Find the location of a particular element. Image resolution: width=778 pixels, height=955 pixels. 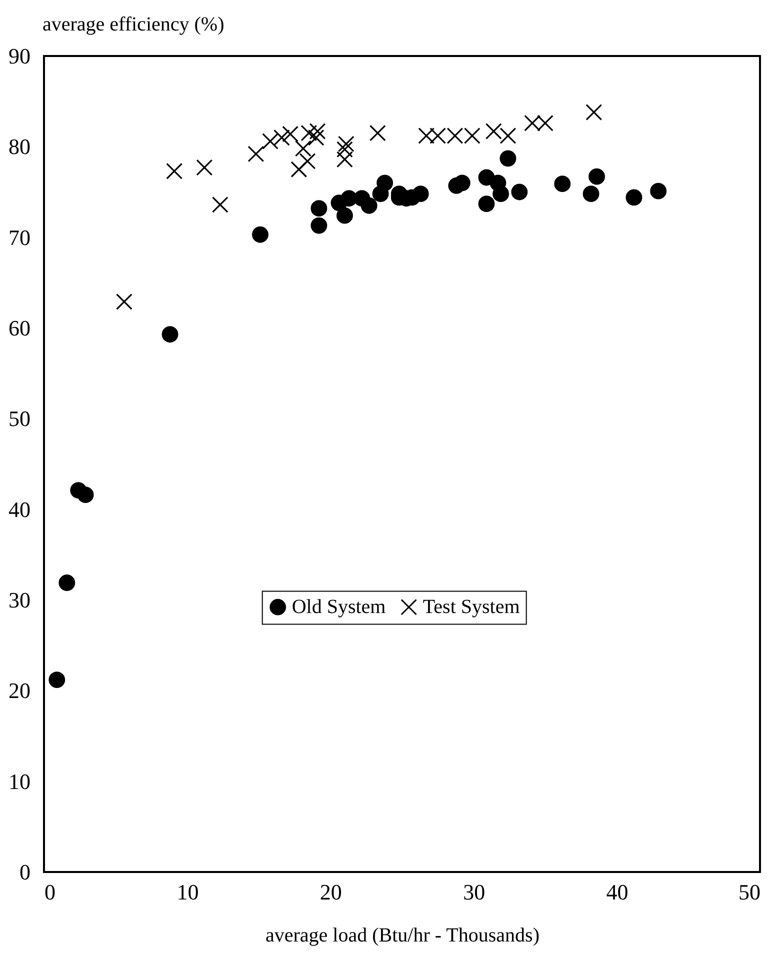

y-tick-label: 70 is located at coordinates (19, 237).